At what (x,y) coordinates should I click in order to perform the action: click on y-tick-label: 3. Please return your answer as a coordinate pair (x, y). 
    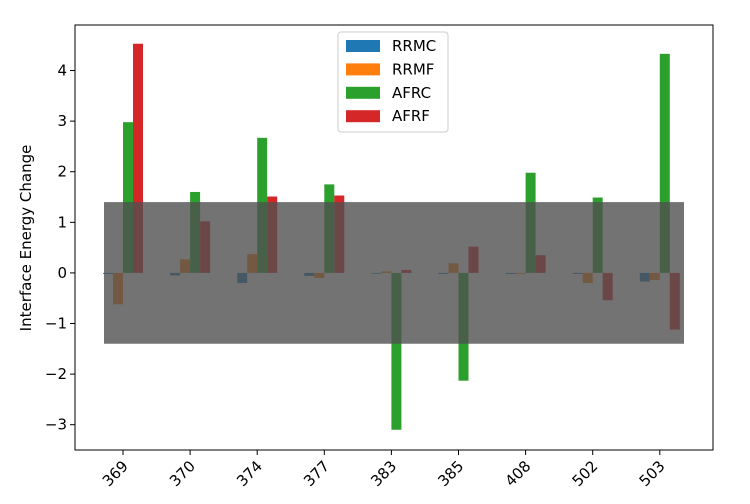
    Looking at the image, I should click on (62, 121).